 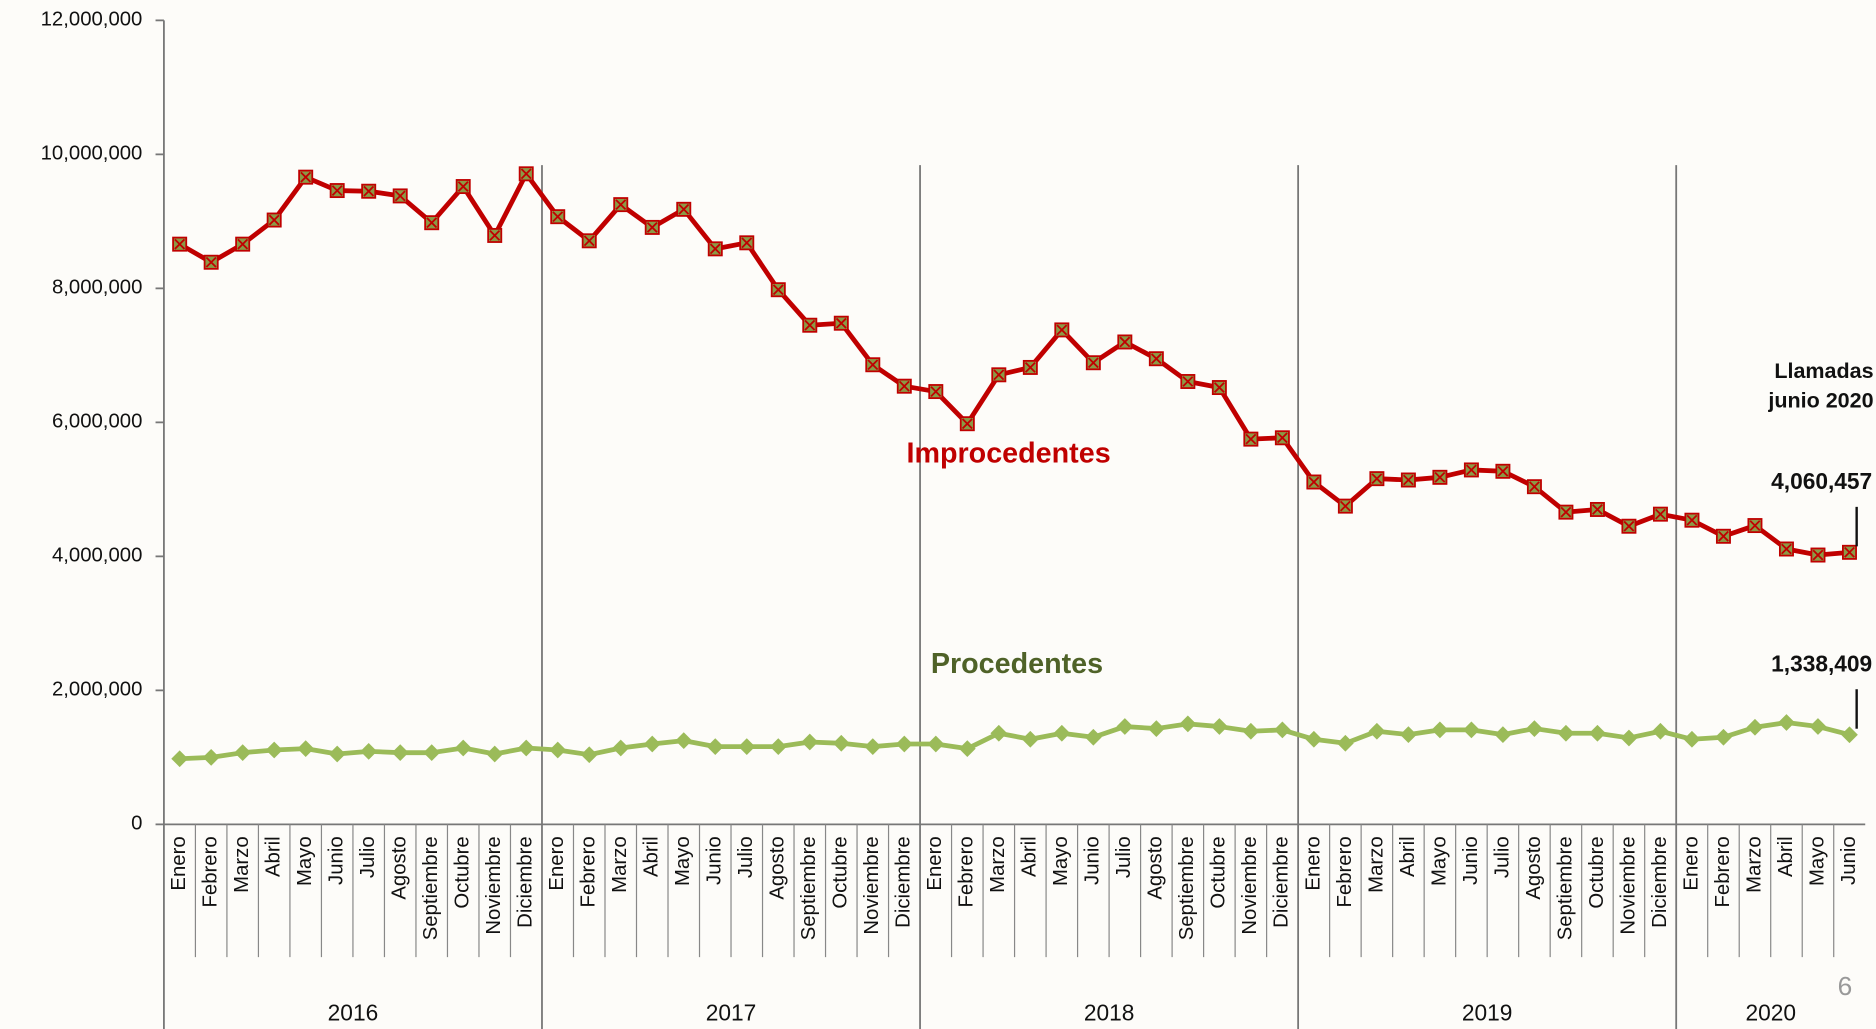 What do you see at coordinates (97, 422) in the screenshot?
I see `y-tick-label: 6,000,000` at bounding box center [97, 422].